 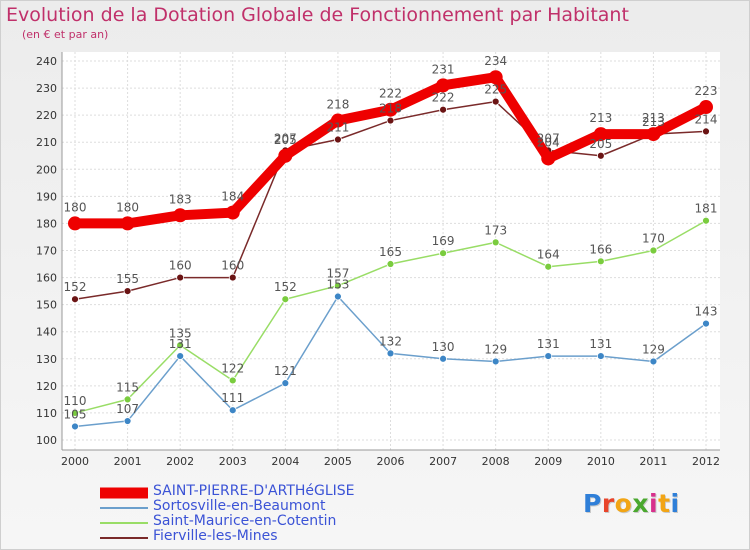 What do you see at coordinates (443, 241) in the screenshot?
I see `data-label: 169` at bounding box center [443, 241].